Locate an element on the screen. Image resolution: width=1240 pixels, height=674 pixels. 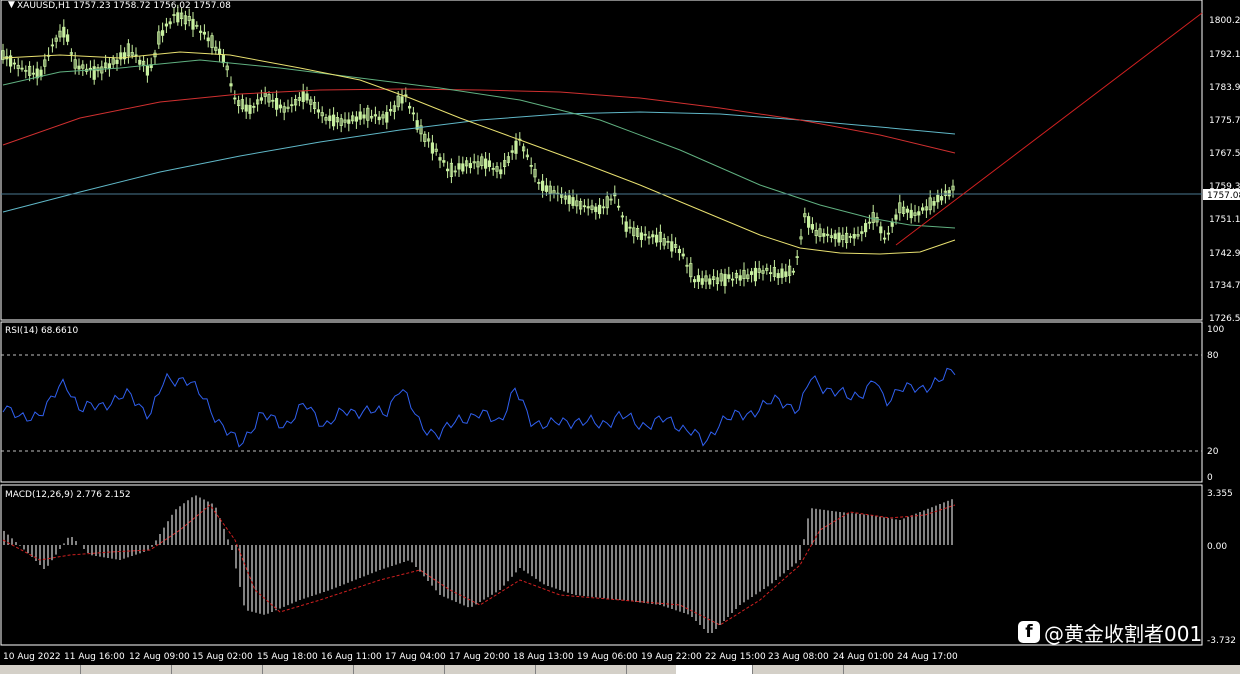
rsi-line is located at coordinates (479, 407).